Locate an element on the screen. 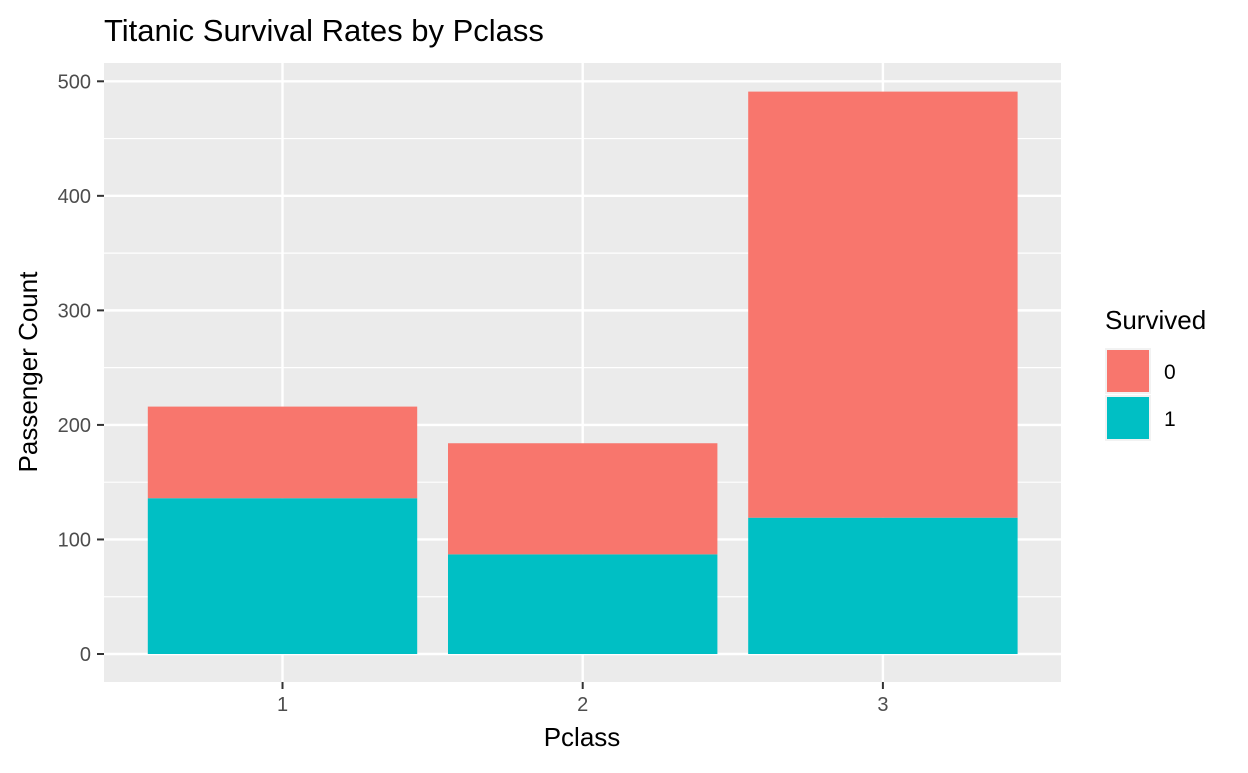 Image resolution: width=1248 pixels, height=773 pixels. y-tick-label: 300 is located at coordinates (74, 311).